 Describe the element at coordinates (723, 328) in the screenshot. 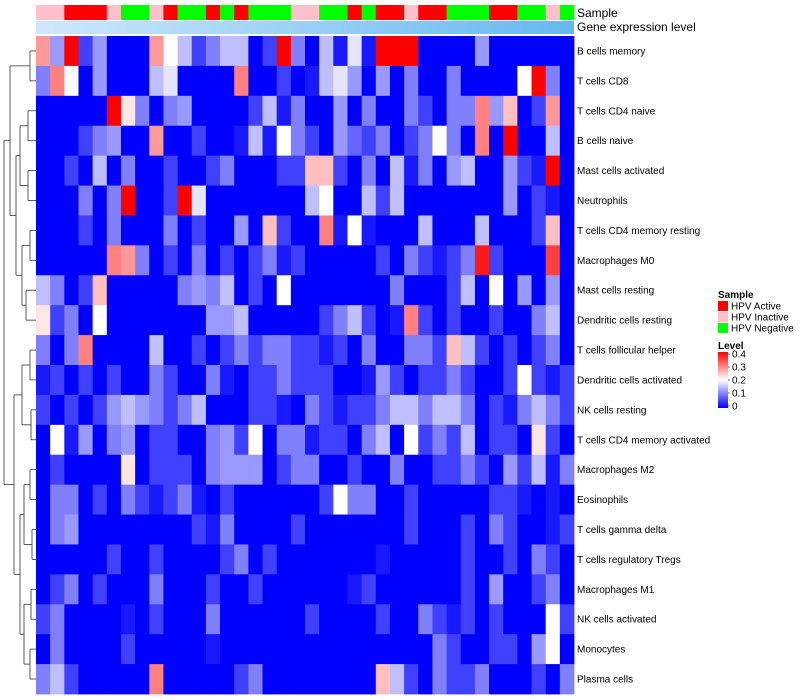

I see `legend-swatch` at that location.